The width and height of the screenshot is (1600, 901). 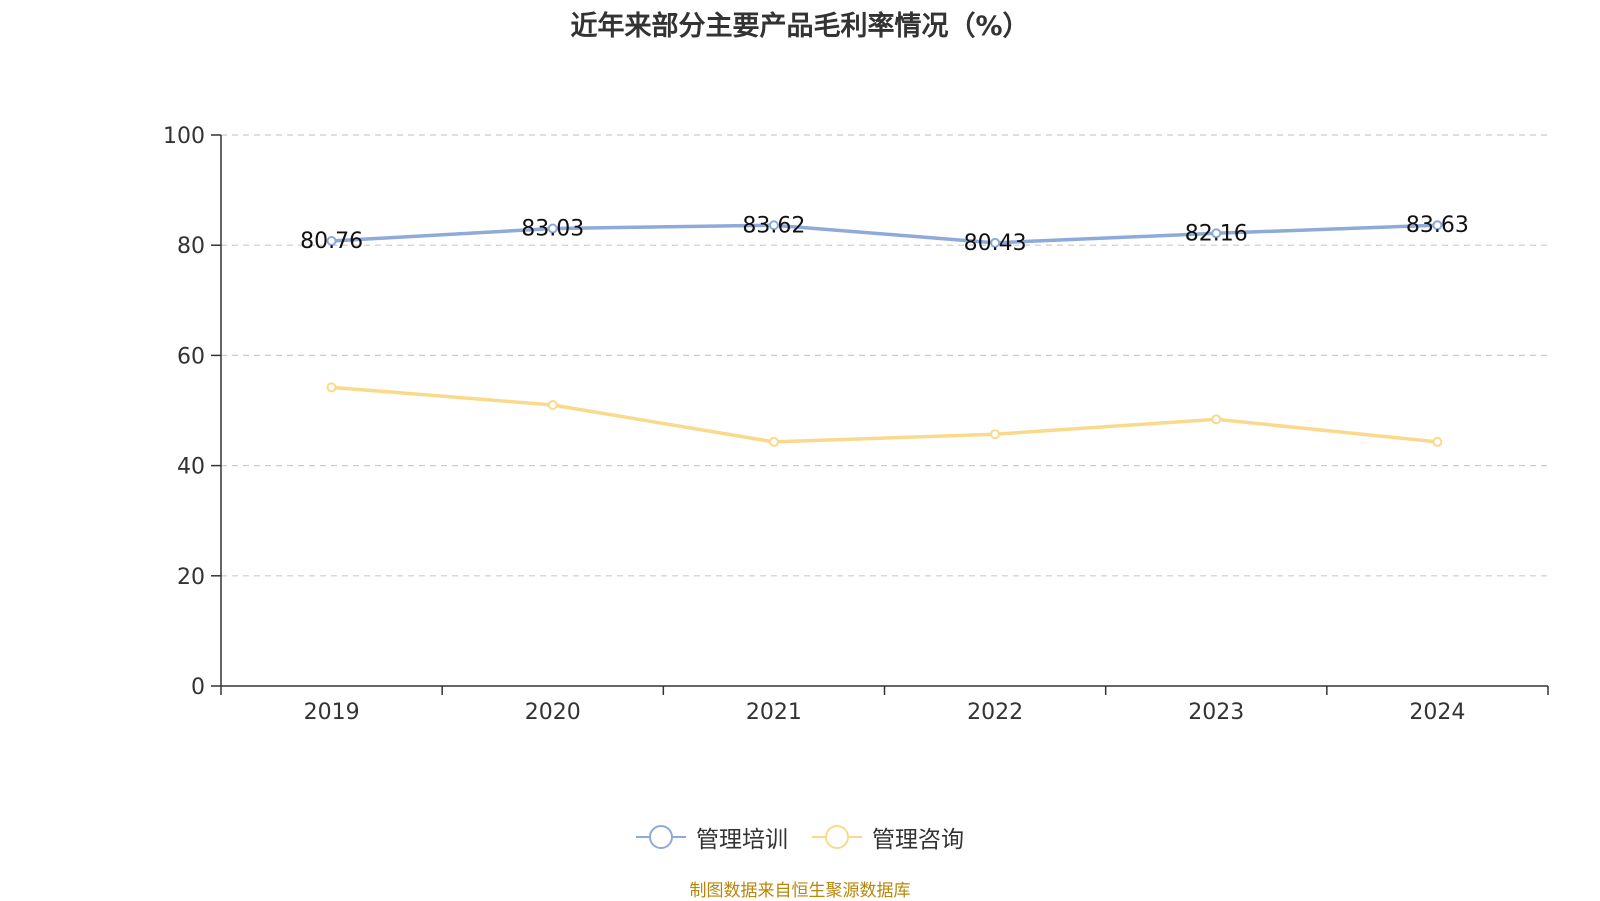 What do you see at coordinates (661, 837) in the screenshot?
I see `legend-marker-training` at bounding box center [661, 837].